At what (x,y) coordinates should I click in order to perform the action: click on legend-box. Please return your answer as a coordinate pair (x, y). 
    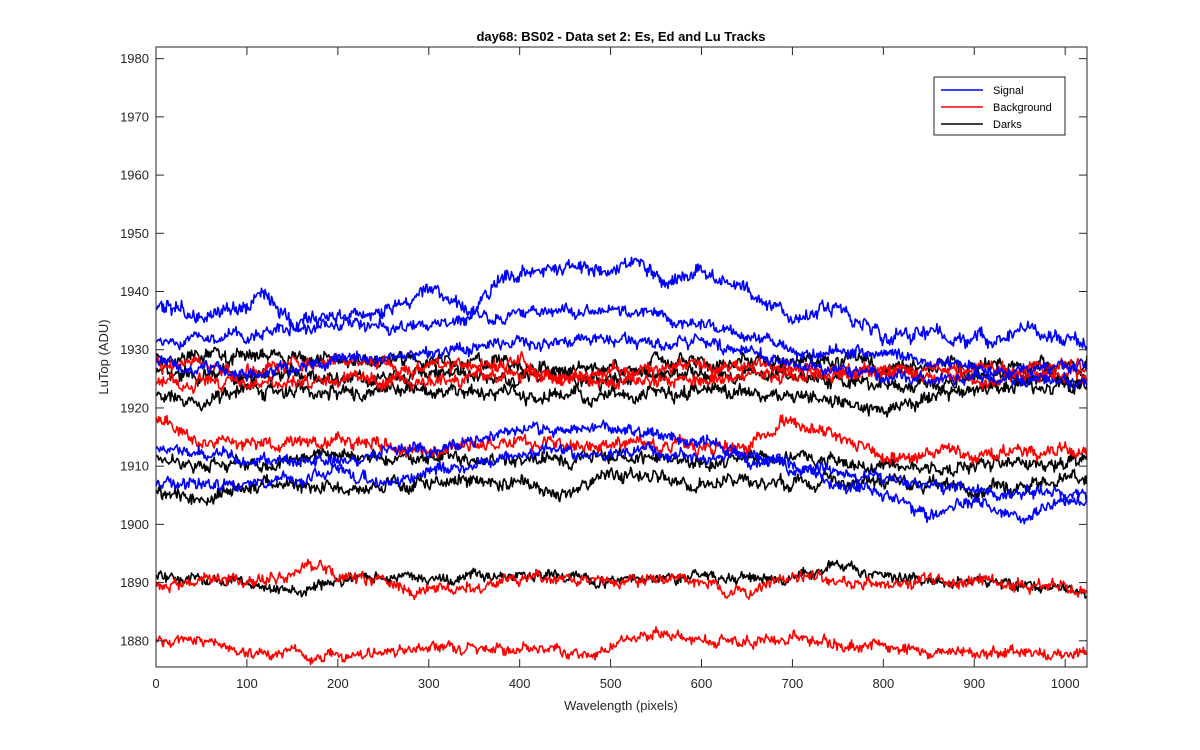
    Looking at the image, I should click on (999, 106).